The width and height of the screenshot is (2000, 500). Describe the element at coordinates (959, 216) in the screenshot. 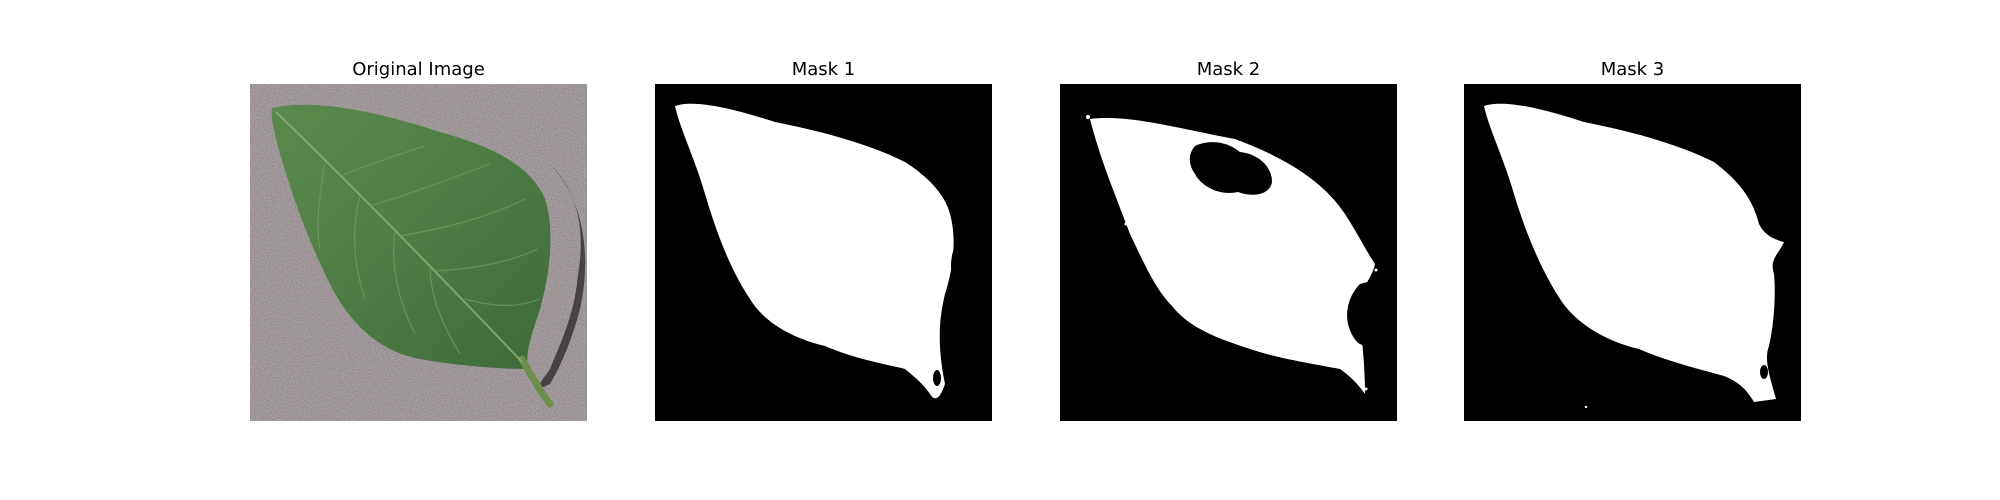

I see `mask-1-hole-upper` at that location.